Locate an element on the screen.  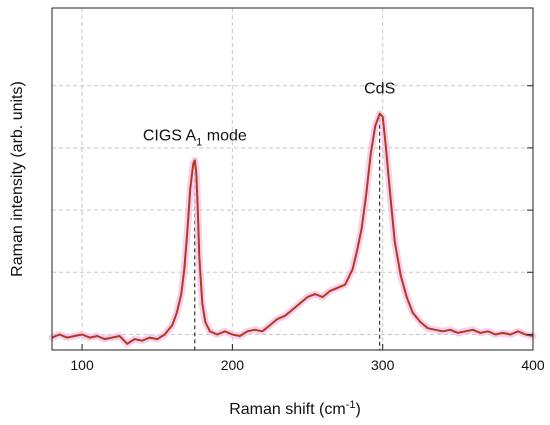
x-axis-label: Raman shift (cm-1) is located at coordinates (295, 408).